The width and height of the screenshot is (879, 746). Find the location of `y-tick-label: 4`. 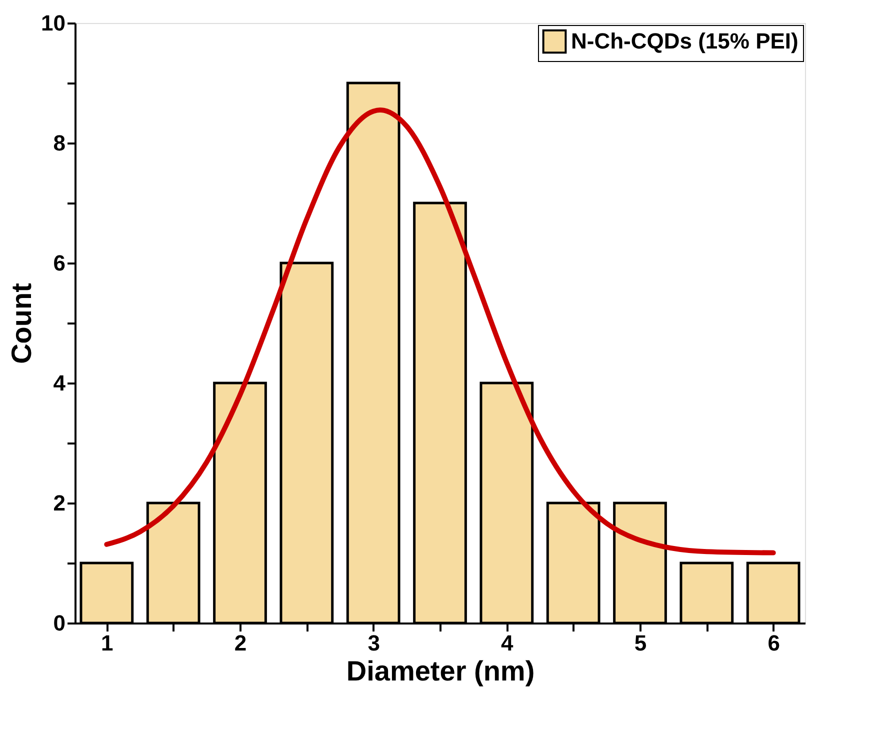

y-tick-label: 4 is located at coordinates (59, 383).